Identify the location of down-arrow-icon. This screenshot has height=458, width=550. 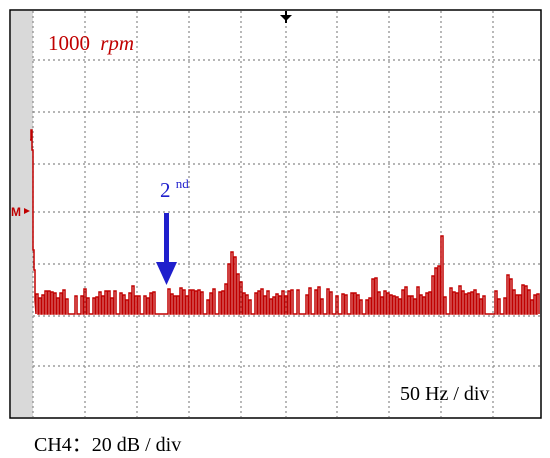
(166, 249).